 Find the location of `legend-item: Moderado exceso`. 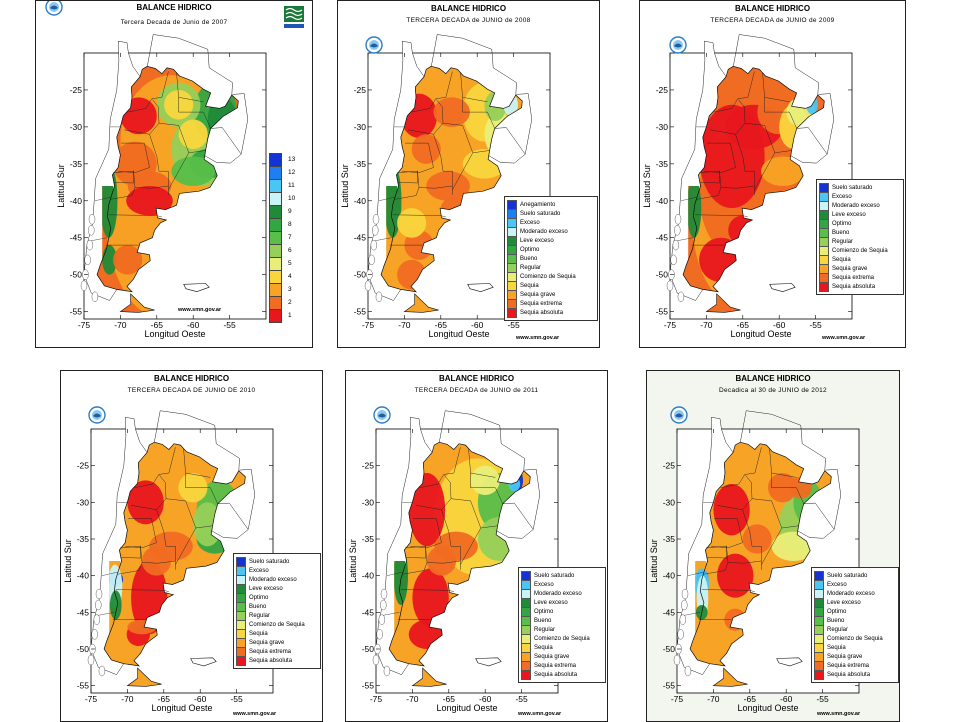

legend-item: Moderado exceso is located at coordinates (855, 593).